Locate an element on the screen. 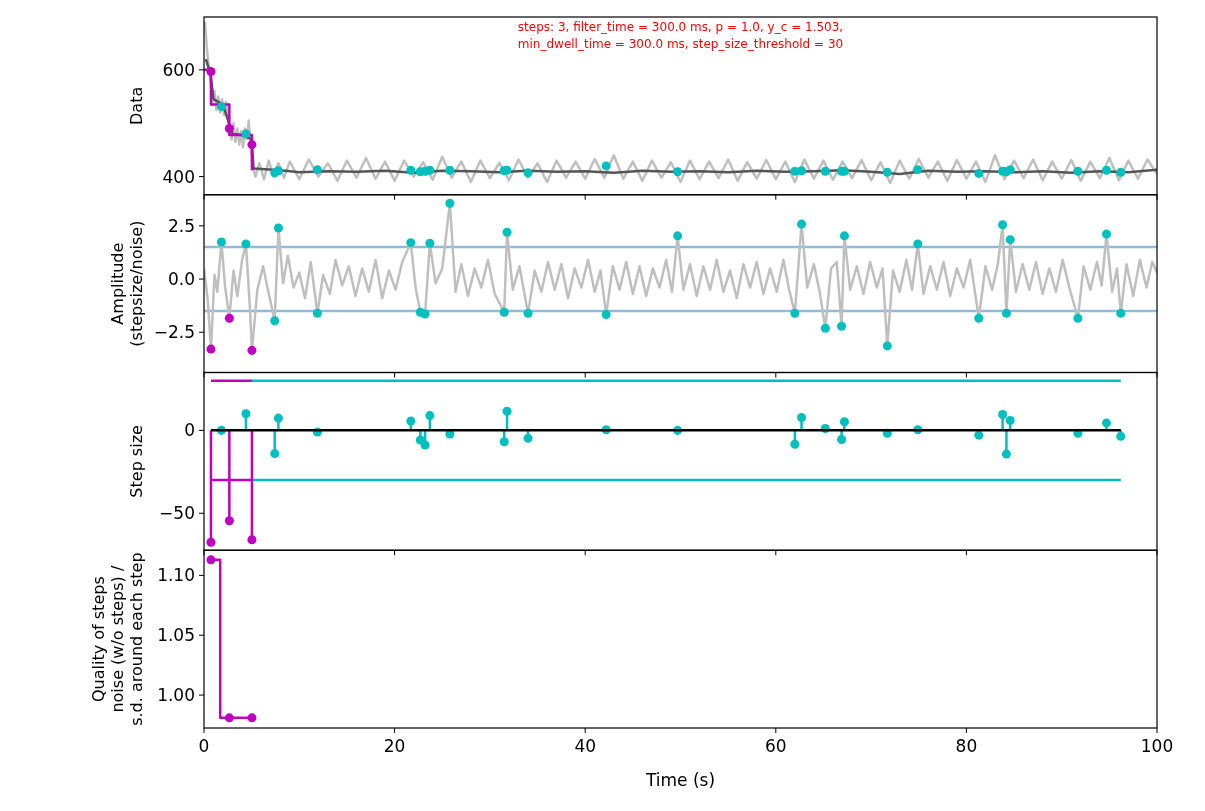  y-tick-label: 2.5 is located at coordinates (181, 225).